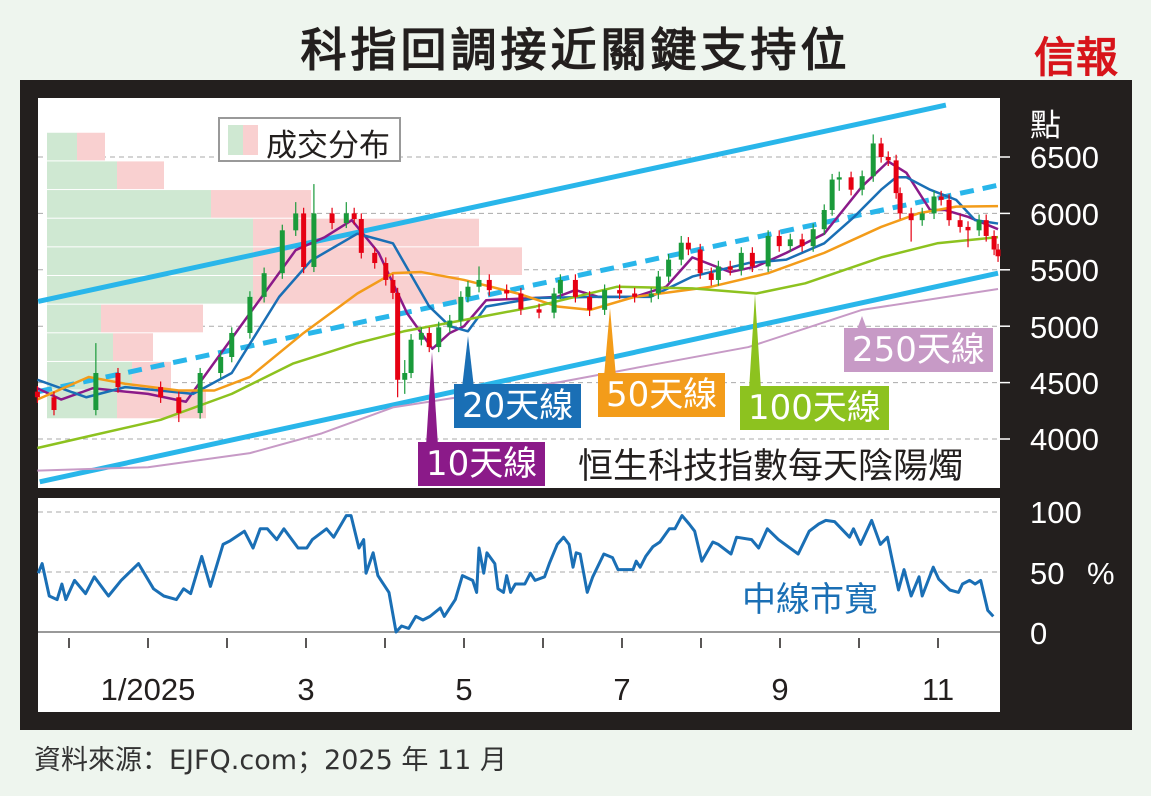  What do you see at coordinates (1064, 270) in the screenshot?
I see `y-tick-5500: 5500` at bounding box center [1064, 270].